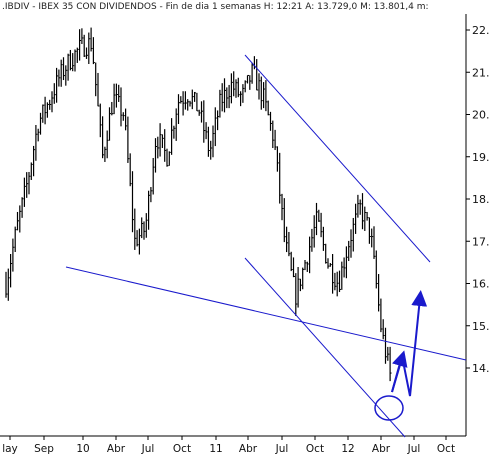 The image size is (490, 458). Describe the element at coordinates (44, 449) in the screenshot. I see `x-tick-label: Sep` at that location.